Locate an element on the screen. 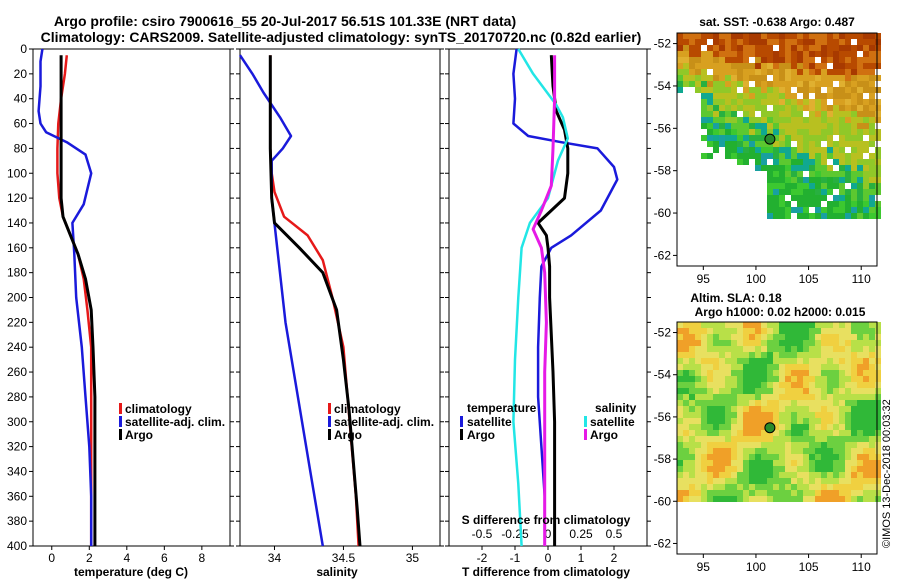  sst-argo-position-marker is located at coordinates (770, 139).